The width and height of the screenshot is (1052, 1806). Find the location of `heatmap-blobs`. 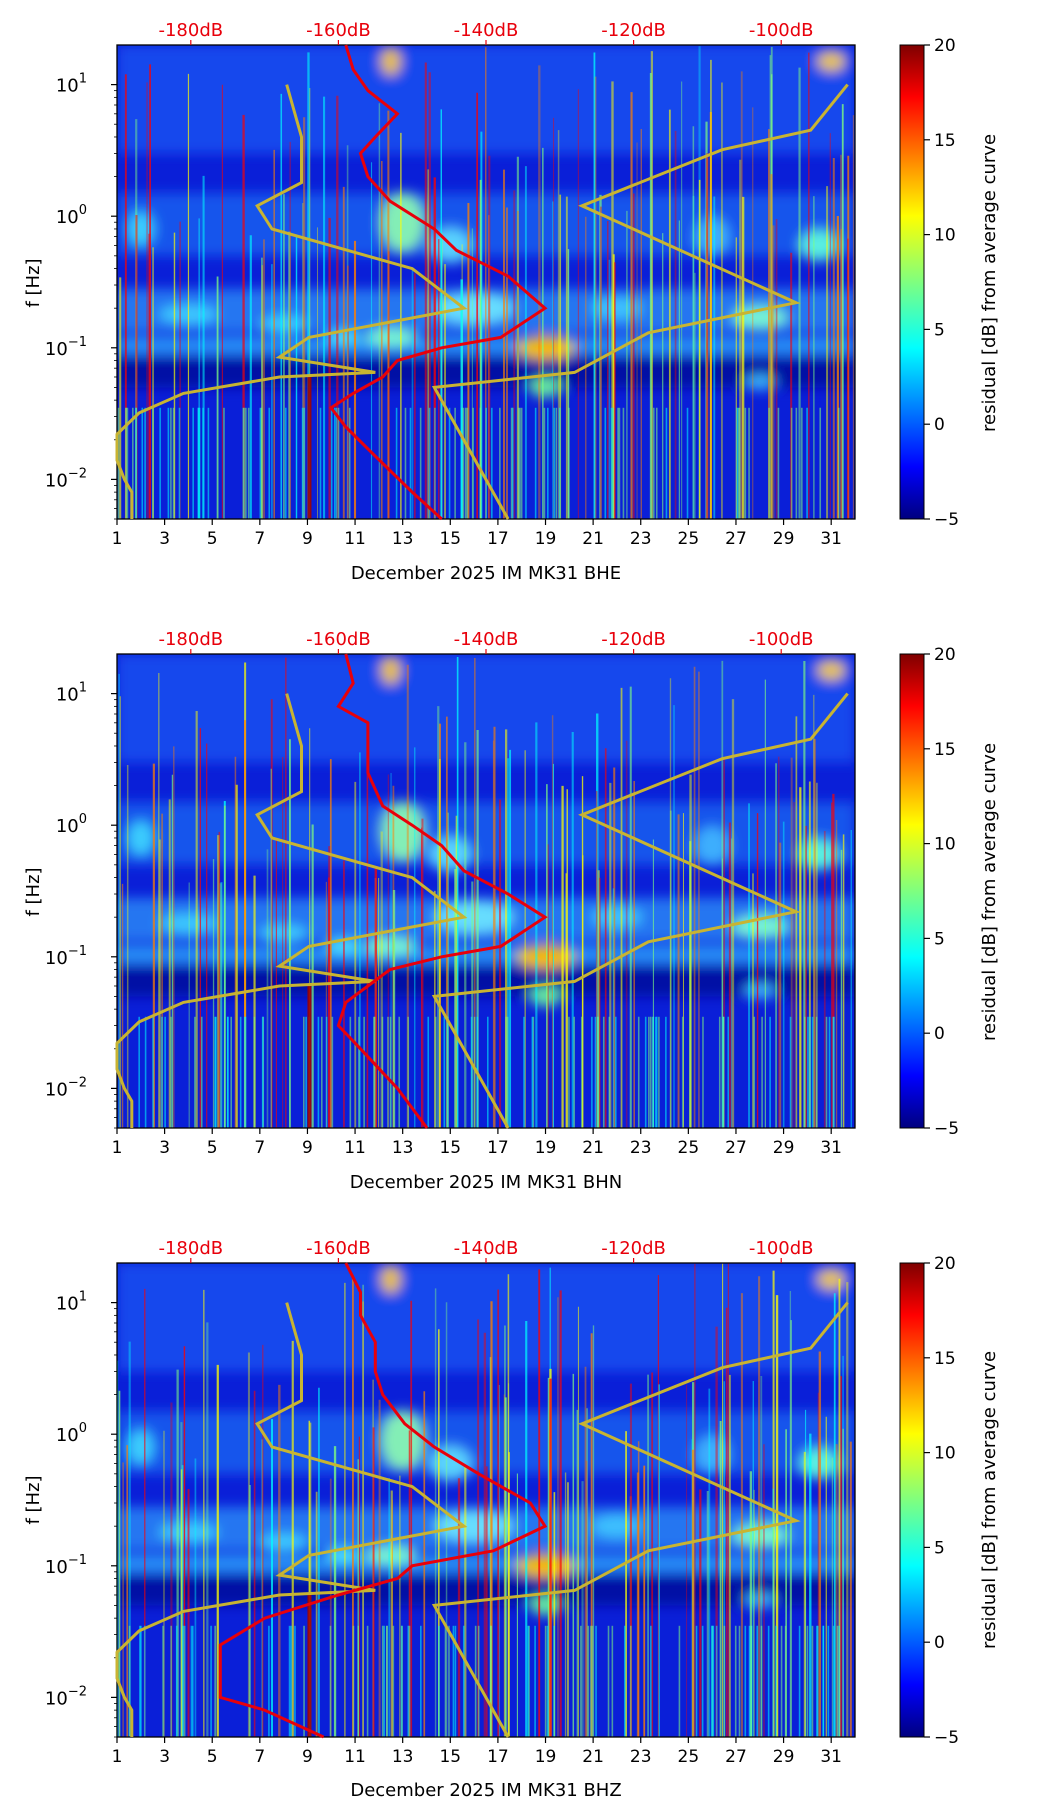

heatmap-blobs is located at coordinates (486, 830).